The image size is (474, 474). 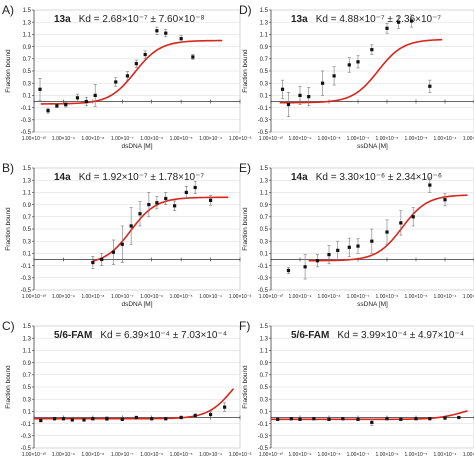 I want to click on kd-value: Kd = 3.99×10⁻⁴ ± 4.97×10⁻⁴, so click(x=400, y=335).